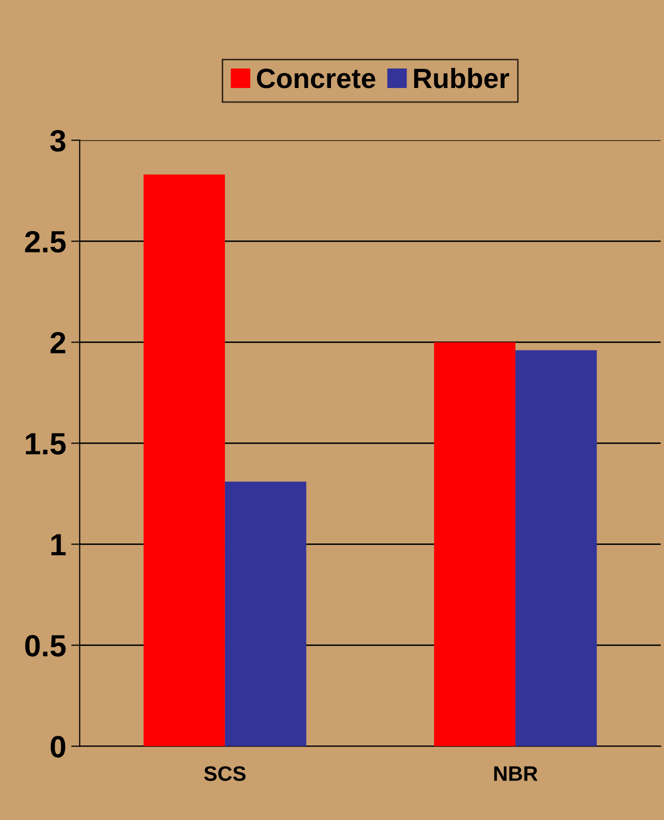 This screenshot has height=820, width=664. Describe the element at coordinates (58, 141) in the screenshot. I see `y-tick-label: 3` at that location.